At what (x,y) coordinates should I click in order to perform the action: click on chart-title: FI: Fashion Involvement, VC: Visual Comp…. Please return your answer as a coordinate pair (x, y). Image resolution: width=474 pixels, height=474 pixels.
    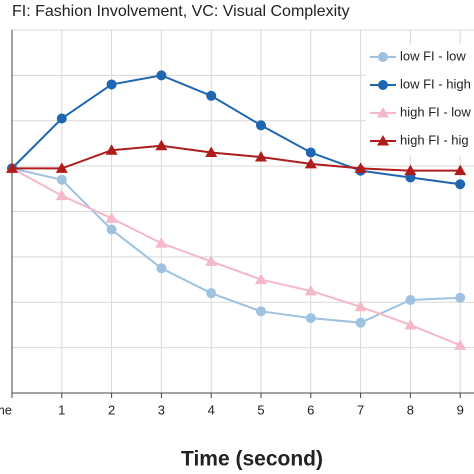
    Looking at the image, I should click on (181, 11).